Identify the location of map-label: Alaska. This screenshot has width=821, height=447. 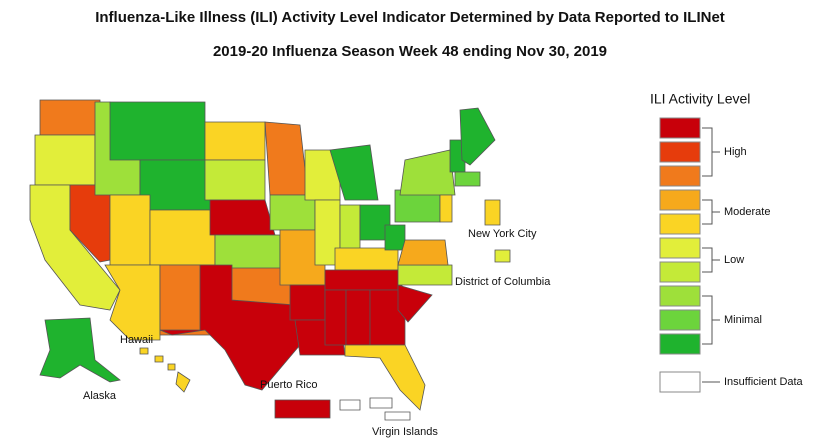
(100, 396).